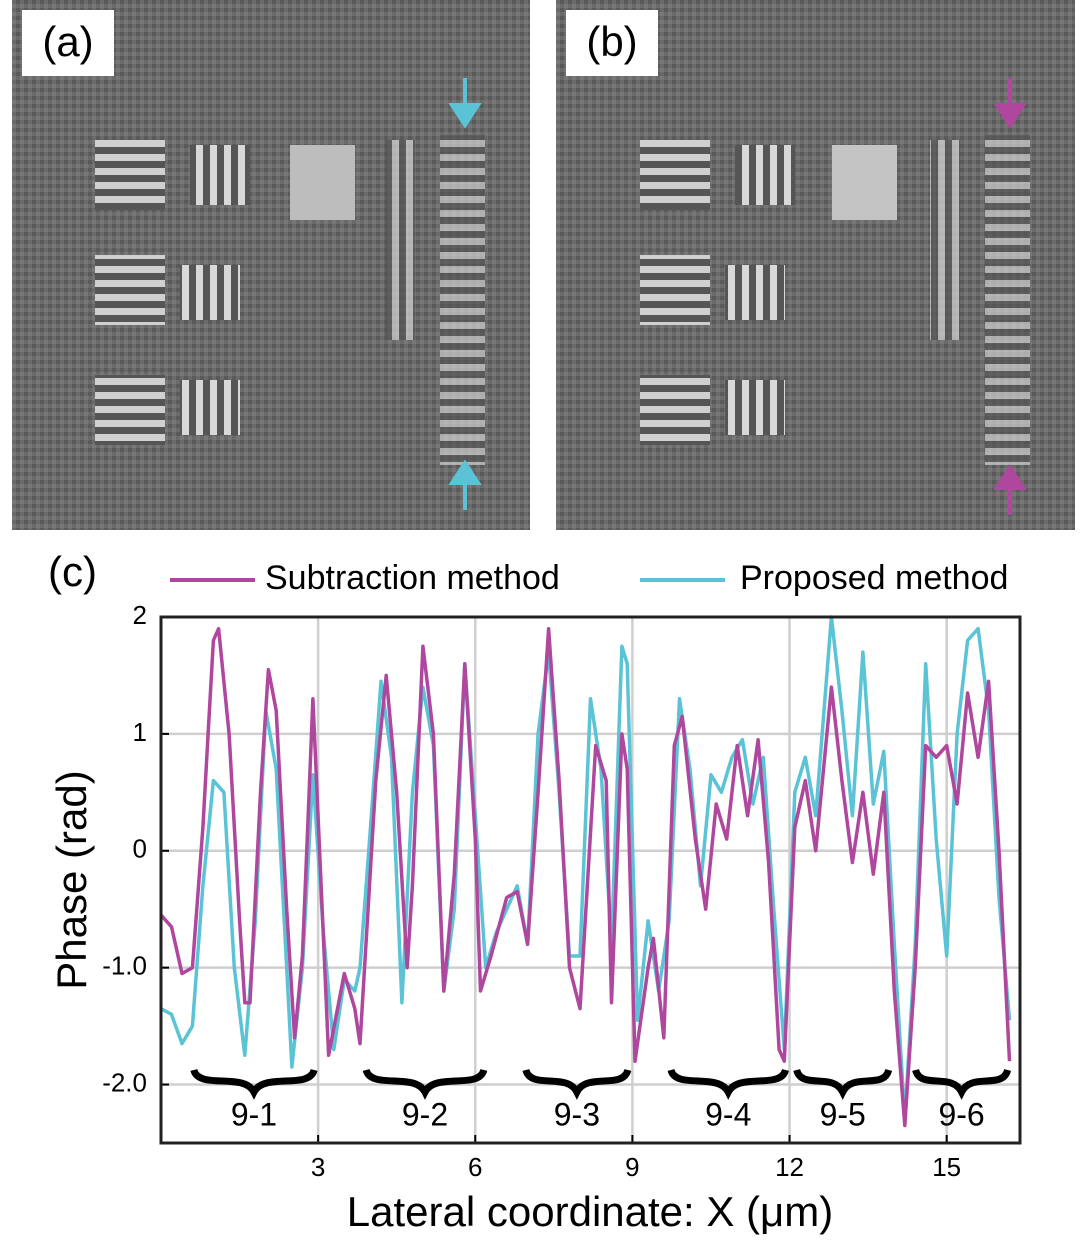 The height and width of the screenshot is (1246, 1081). What do you see at coordinates (67, 41) in the screenshot?
I see `panel-label: (a)` at bounding box center [67, 41].